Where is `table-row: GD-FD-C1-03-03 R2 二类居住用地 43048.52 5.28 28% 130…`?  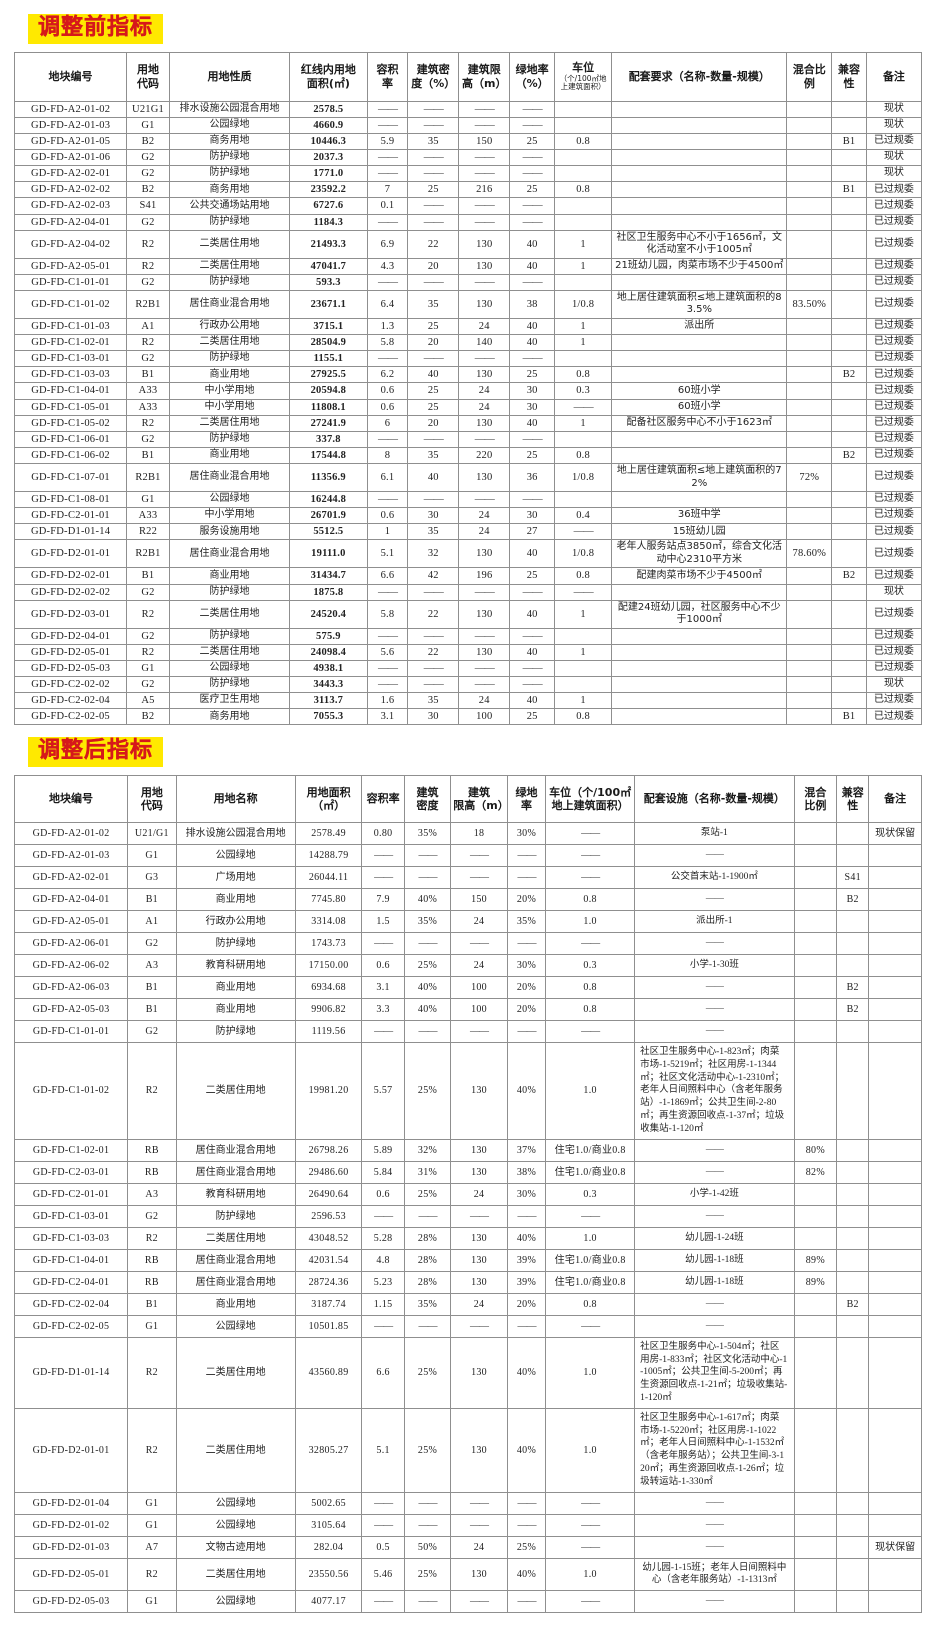
table-row: GD-FD-C1-03-03 R2 二类居住用地 43048.52 5.28 28% 130… is located at coordinates (467, 1238).